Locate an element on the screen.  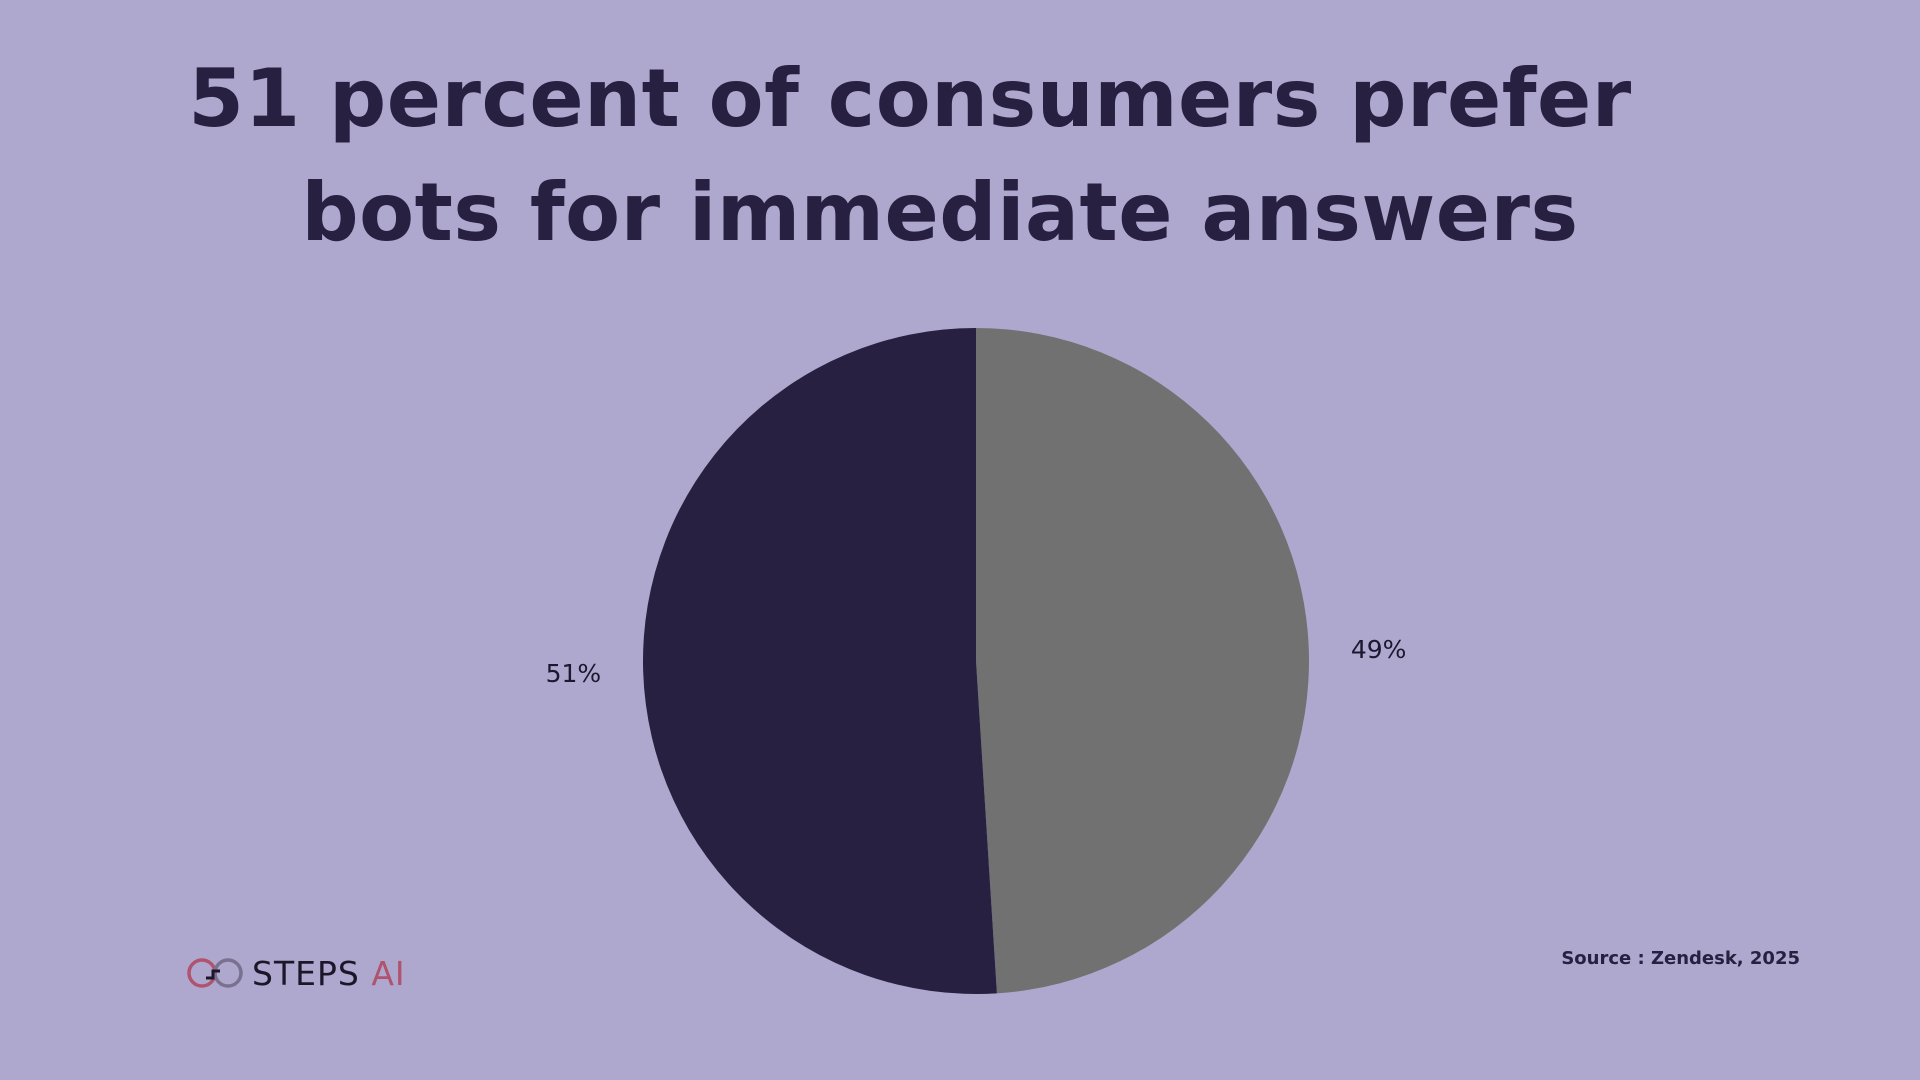
chart-title-line-1: 51 percent of consumers prefer is located at coordinates (910, 98).